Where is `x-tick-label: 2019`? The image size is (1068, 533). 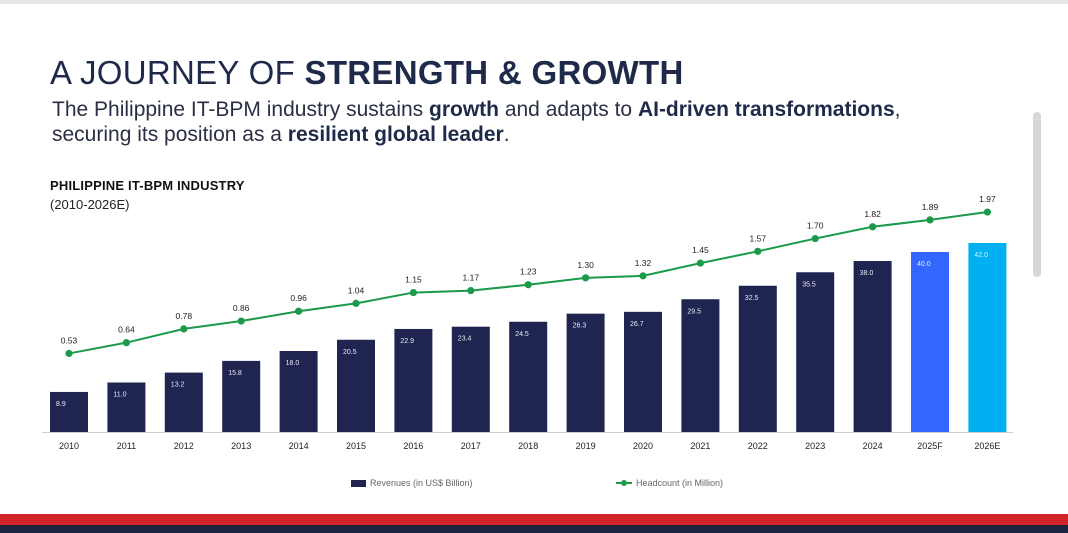
x-tick-label: 2019 is located at coordinates (586, 446).